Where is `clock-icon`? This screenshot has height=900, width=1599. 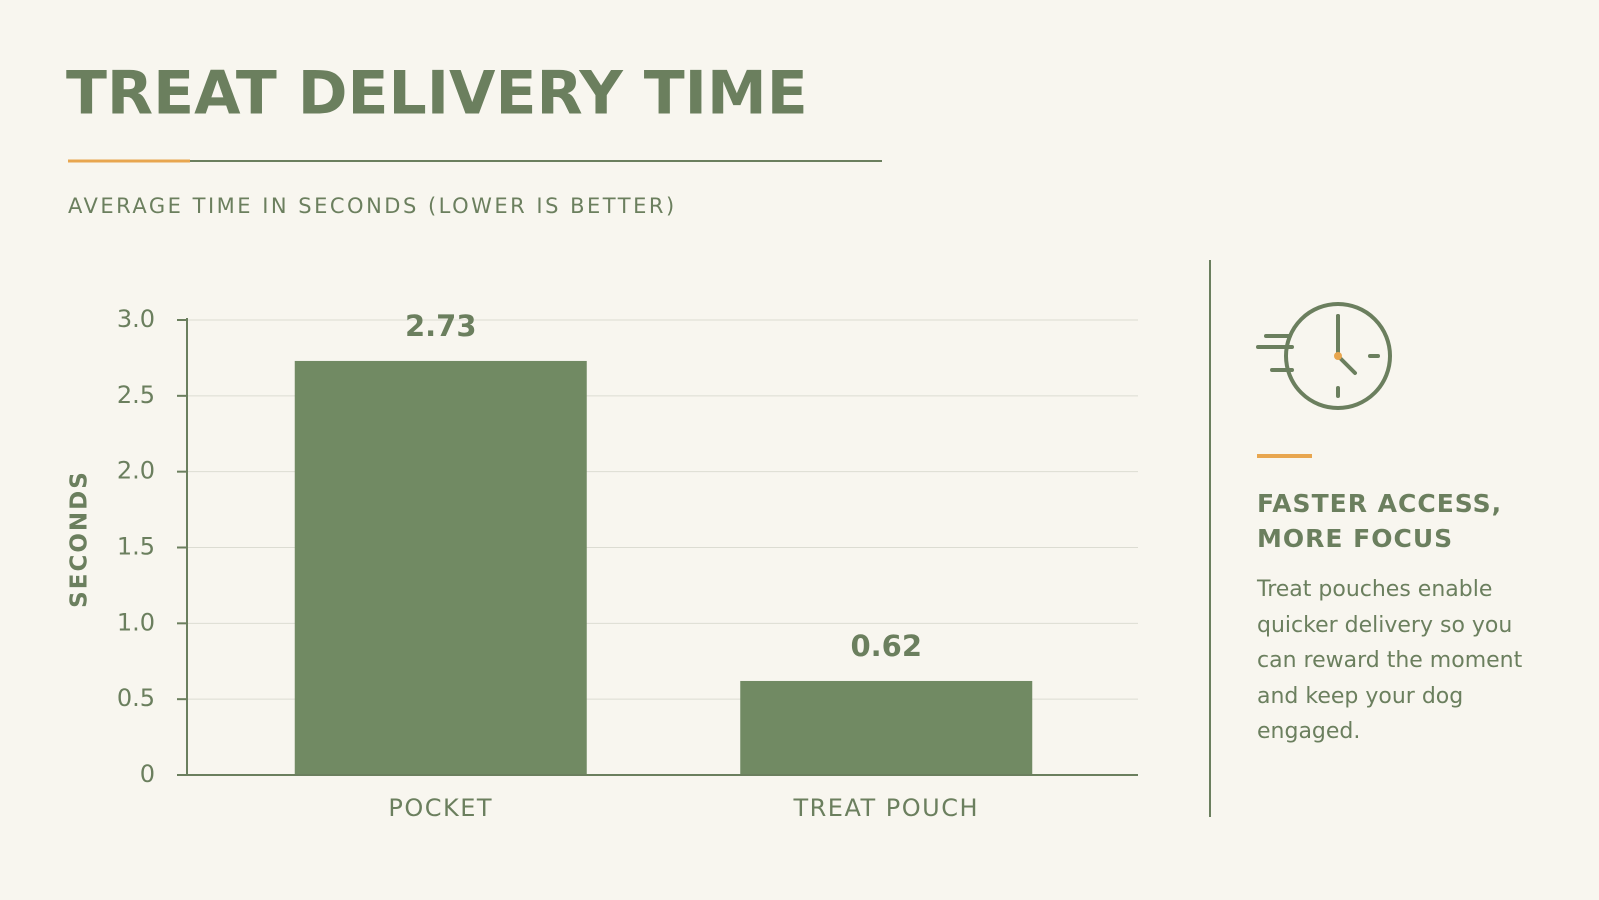 clock-icon is located at coordinates (1324, 356).